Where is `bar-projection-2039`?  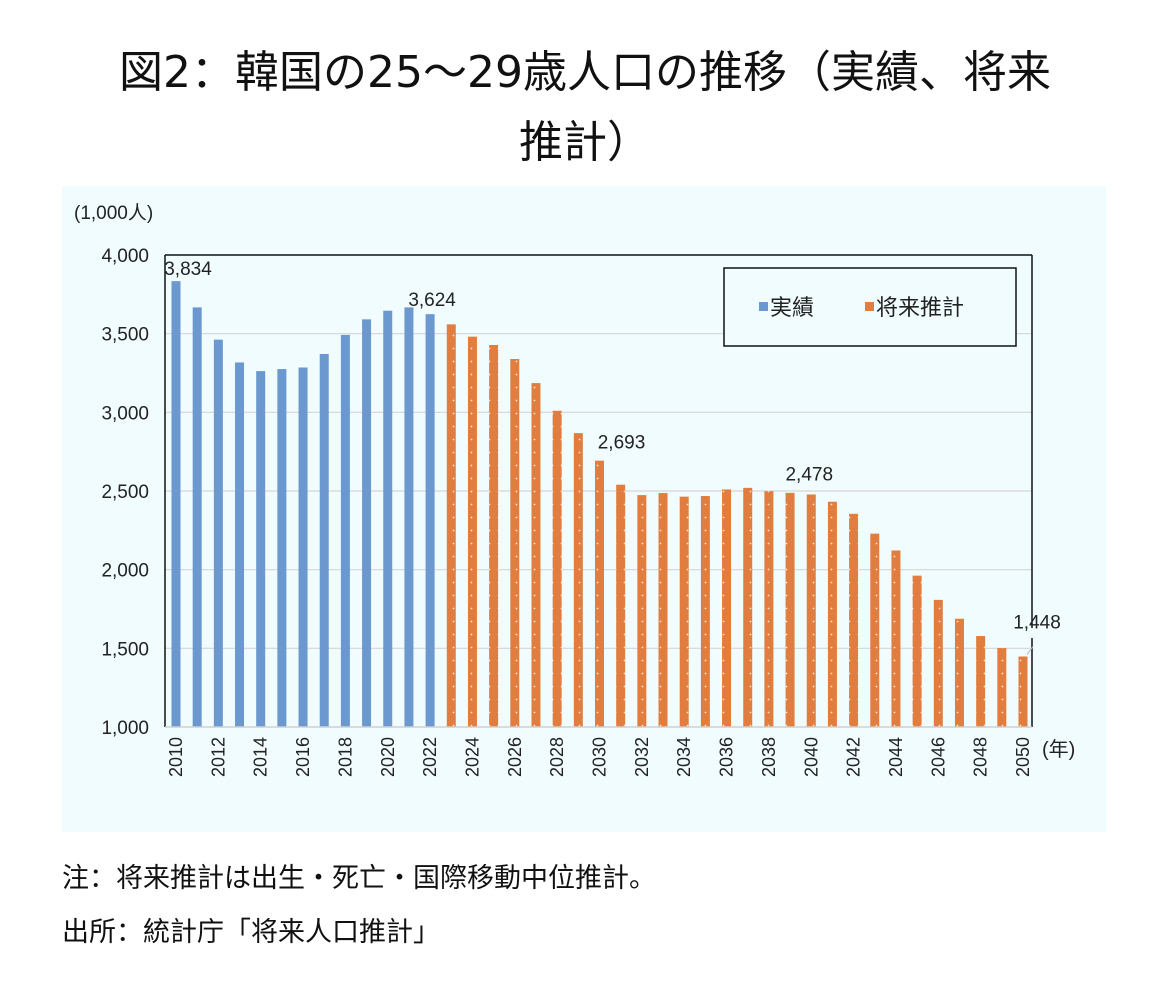
bar-projection-2039 is located at coordinates (790, 609).